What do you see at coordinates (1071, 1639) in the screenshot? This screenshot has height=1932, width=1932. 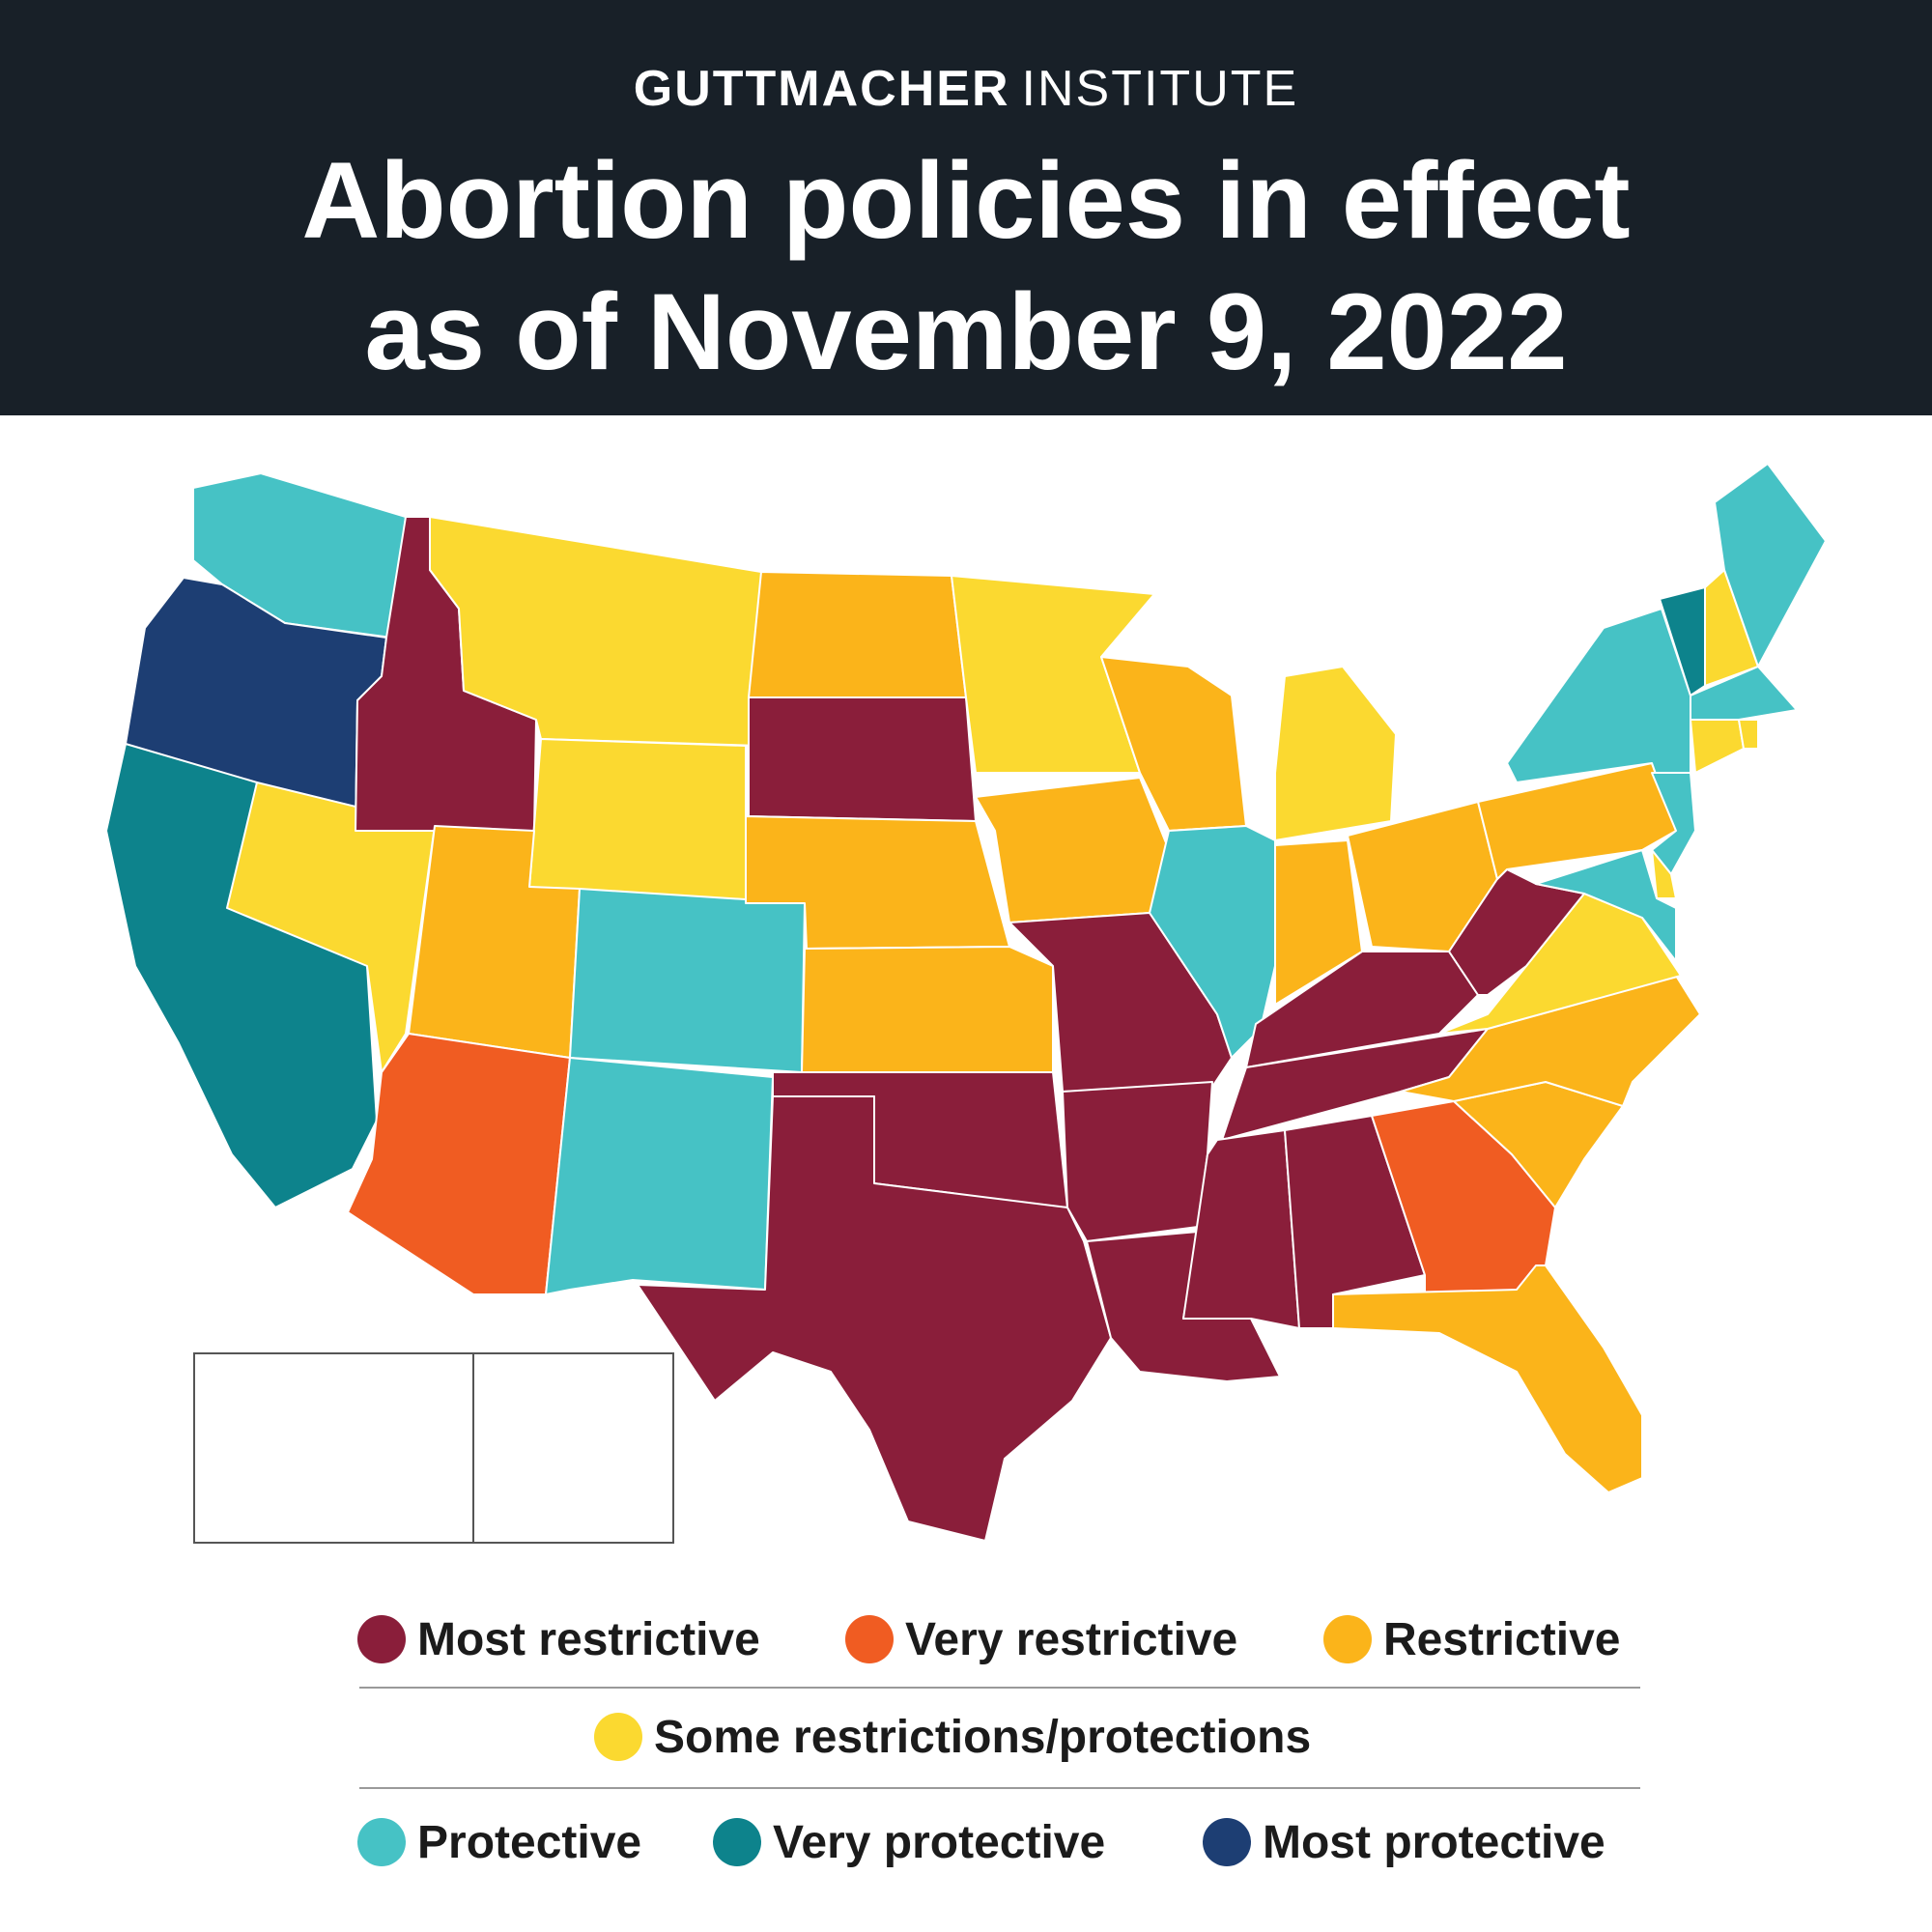 I see `legend-label-very-restrictive: Very restrictive` at bounding box center [1071, 1639].